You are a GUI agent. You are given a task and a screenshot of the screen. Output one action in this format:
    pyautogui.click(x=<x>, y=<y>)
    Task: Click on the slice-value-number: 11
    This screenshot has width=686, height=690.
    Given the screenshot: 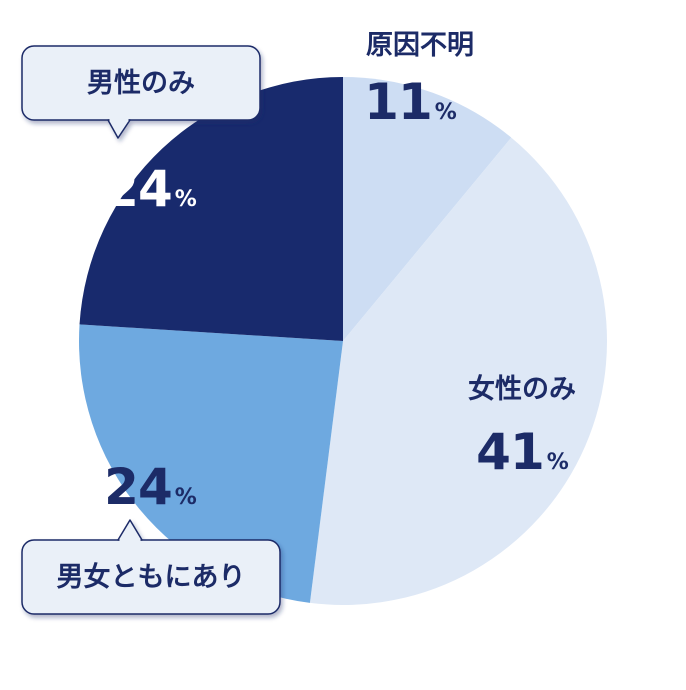 What is the action you would take?
    pyautogui.click(x=398, y=102)
    